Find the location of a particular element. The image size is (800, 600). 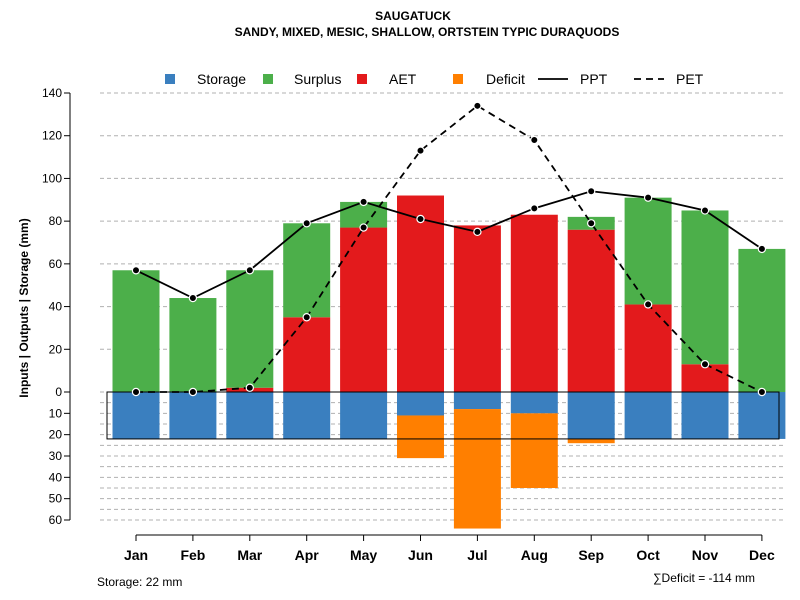

storage-bar-dec is located at coordinates (762, 415).